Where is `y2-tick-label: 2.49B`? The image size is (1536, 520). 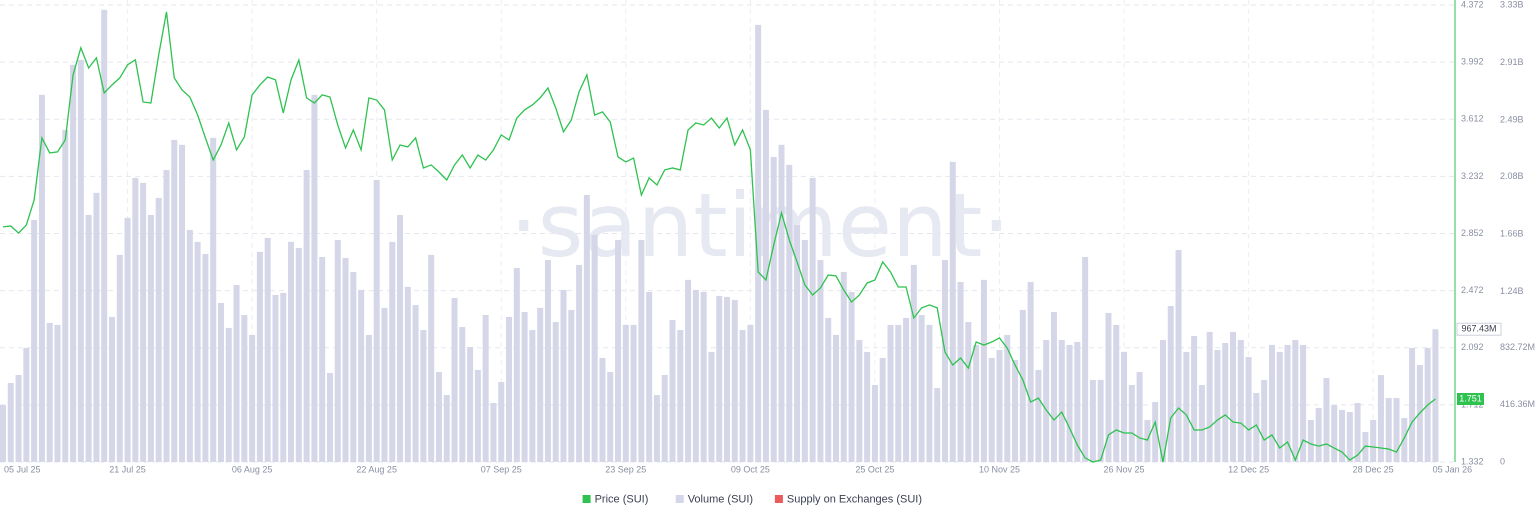
y2-tick-label: 2.49B is located at coordinates (1512, 120).